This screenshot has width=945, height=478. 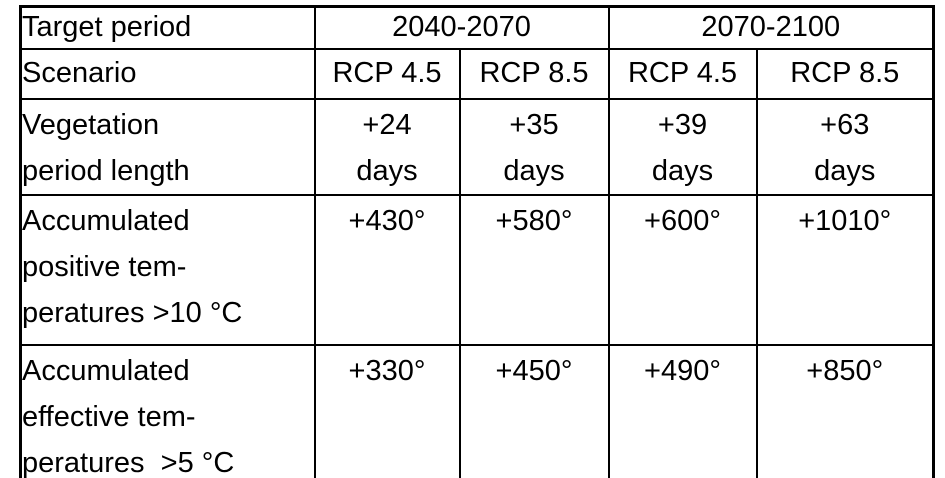 I want to click on value-cell: +1010°, so click(x=845, y=269).